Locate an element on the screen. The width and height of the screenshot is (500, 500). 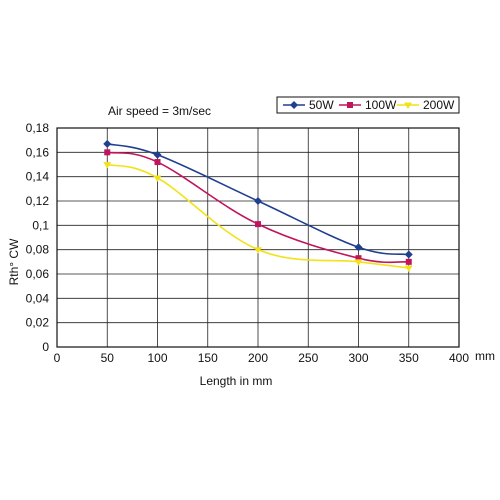
y-tick-label: 0,06 is located at coordinates (38, 274).